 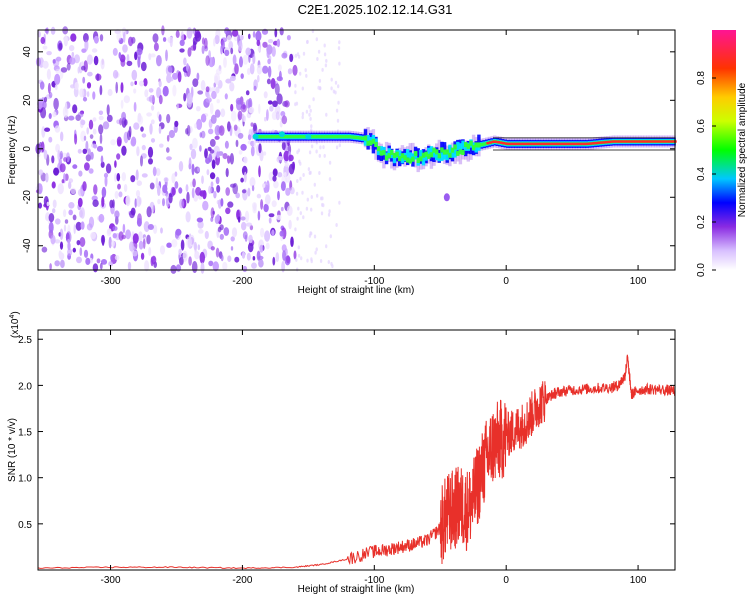 I want to click on y-tick-label: 0.5, so click(x=25, y=525).